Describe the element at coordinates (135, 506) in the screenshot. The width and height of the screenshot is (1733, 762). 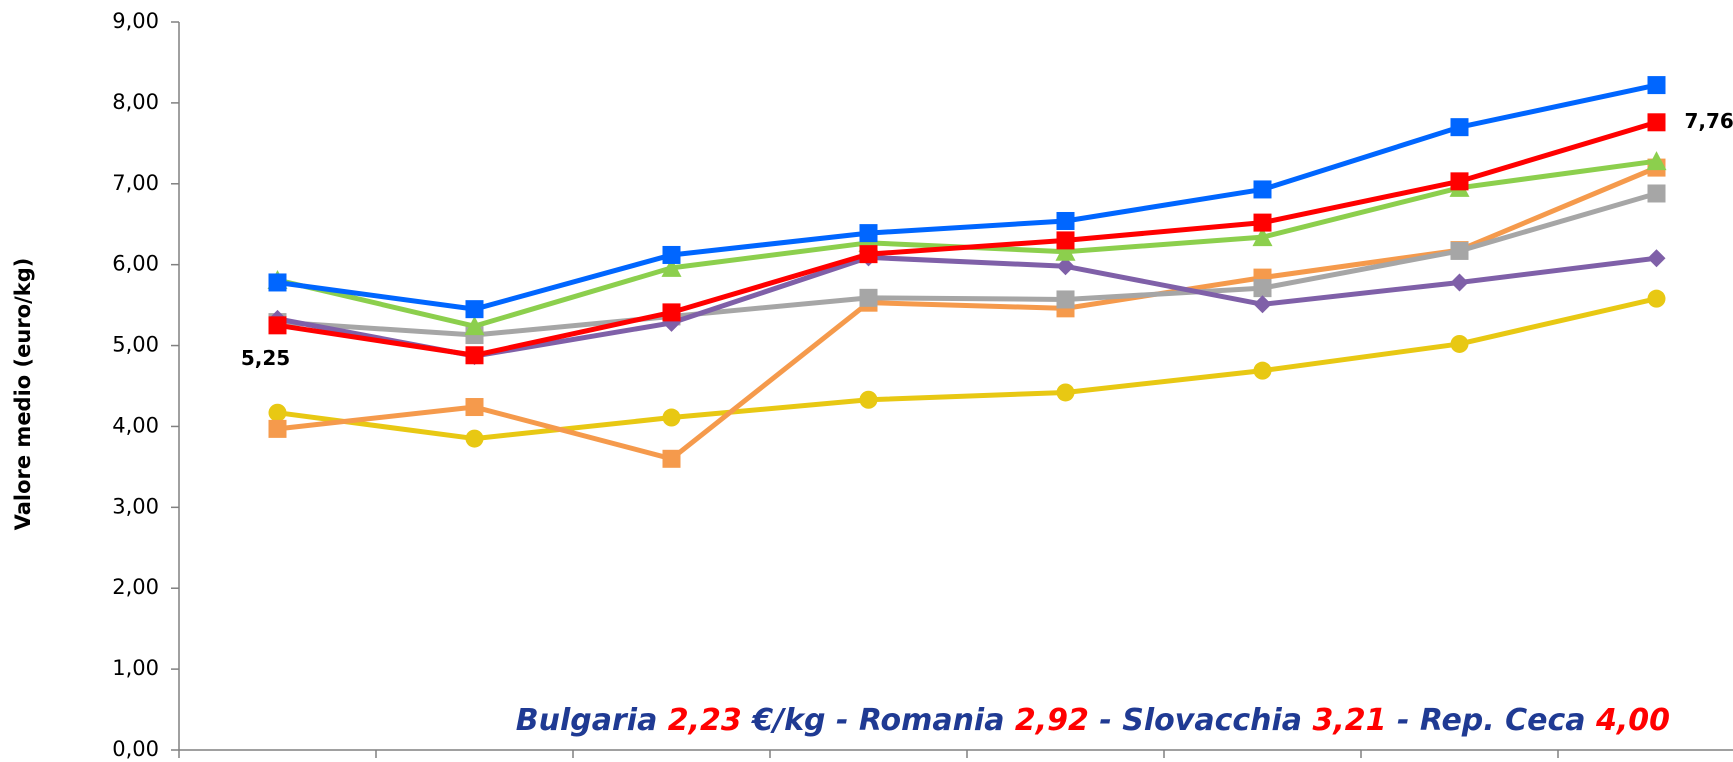
I see `y-tick-label: 3,00` at that location.